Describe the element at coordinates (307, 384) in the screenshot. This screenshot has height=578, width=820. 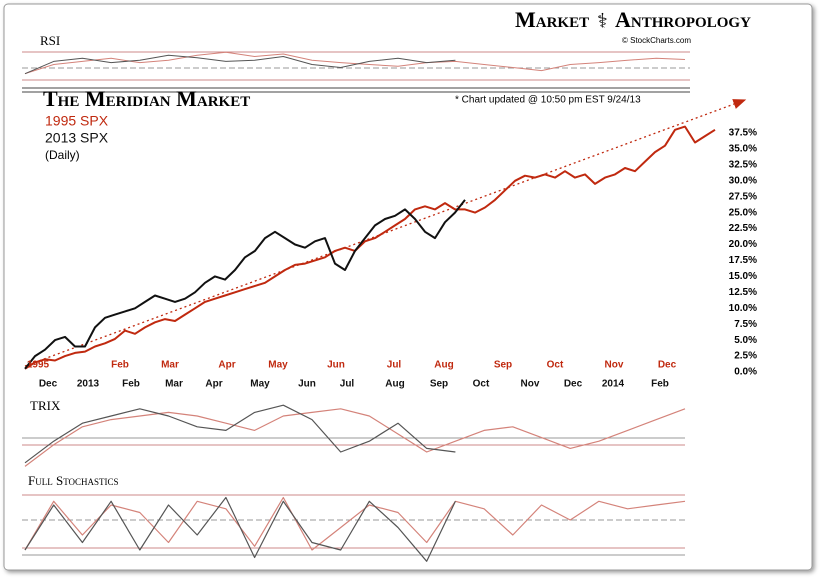
I see `x2-tick-label: Jun` at that location.